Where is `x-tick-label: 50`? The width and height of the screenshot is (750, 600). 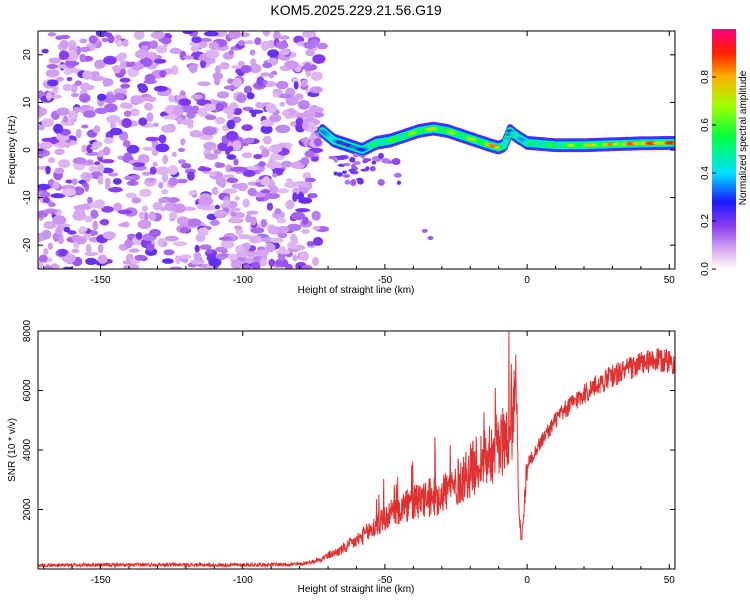 x-tick-label: 50 is located at coordinates (670, 280).